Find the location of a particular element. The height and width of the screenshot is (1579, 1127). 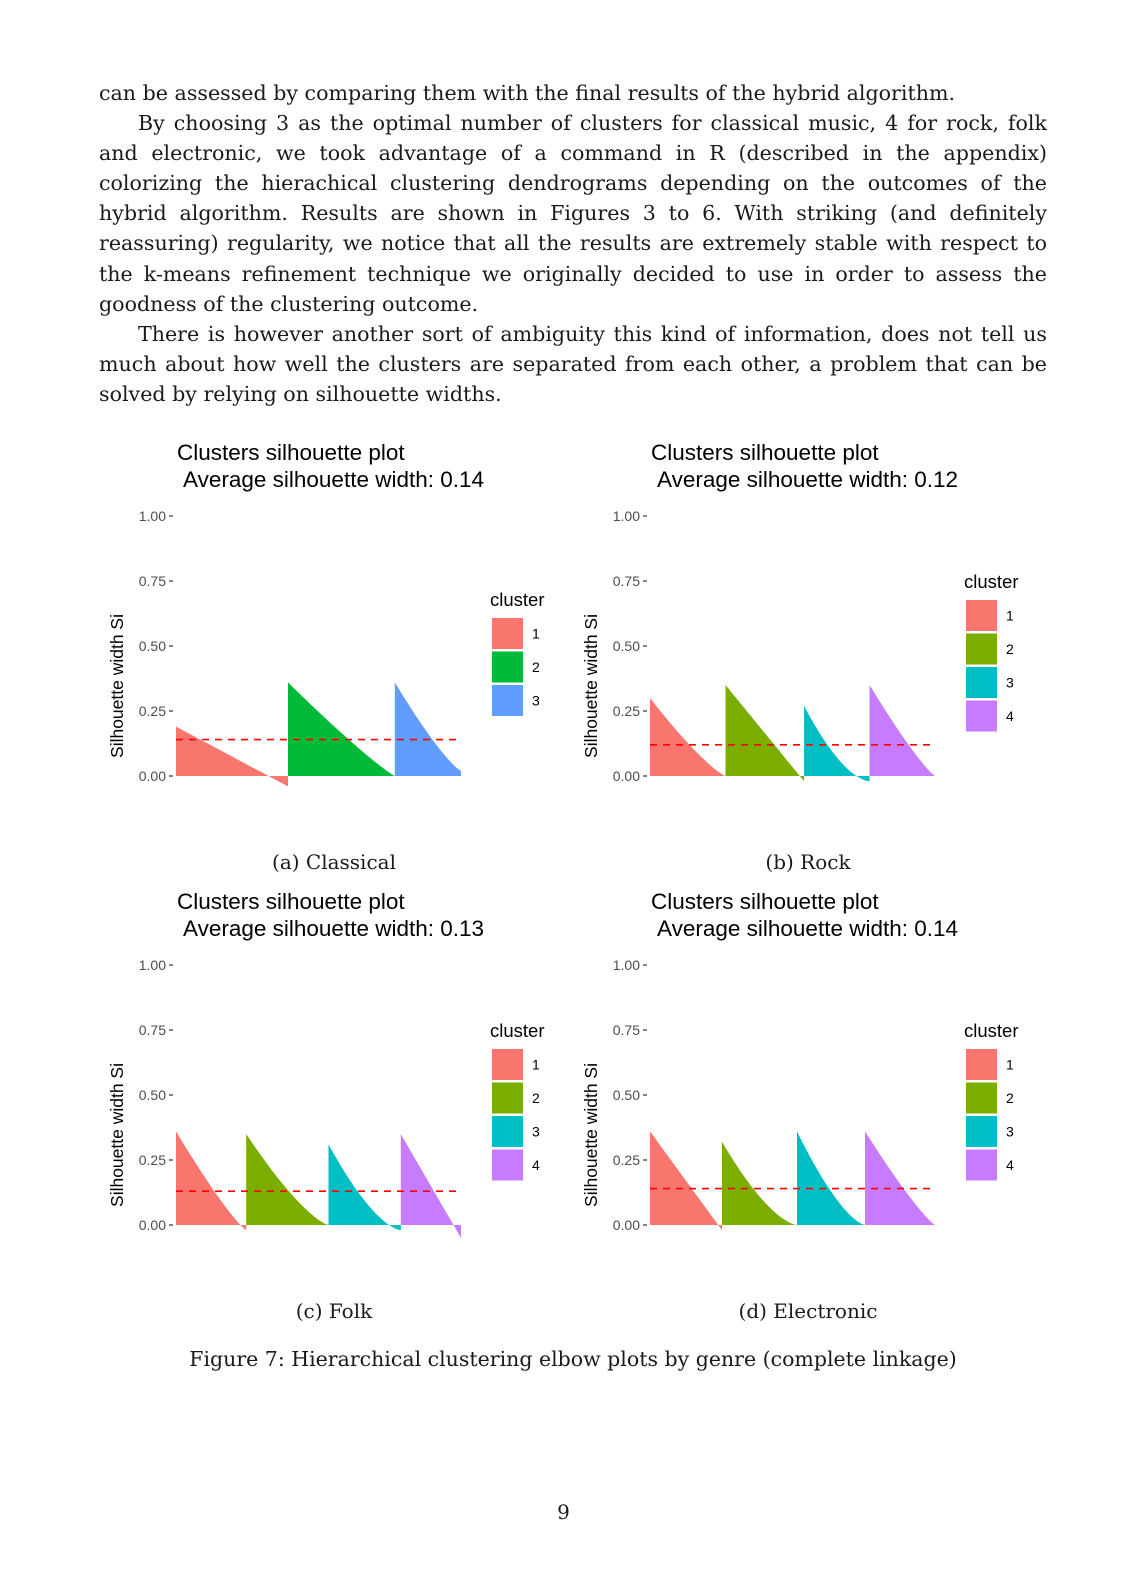

chart-subtitle: Average silhouette width: 0.13 is located at coordinates (333, 928).